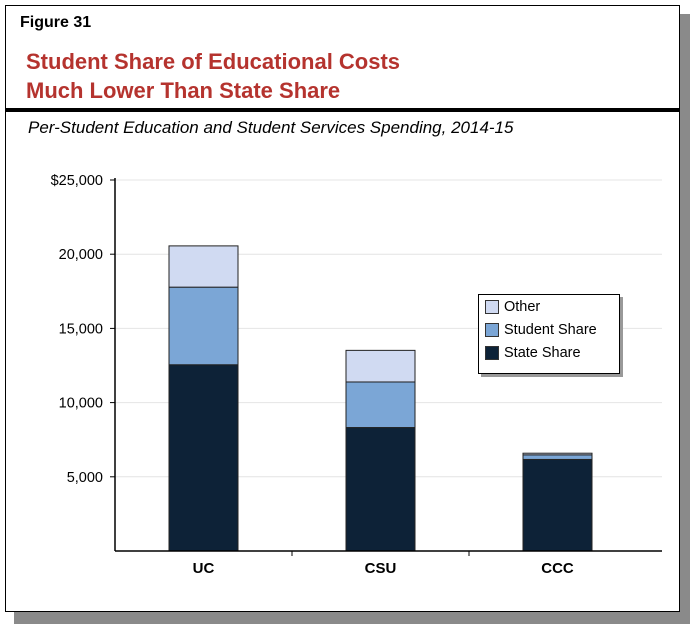  I want to click on y-tick-label: 10,000, so click(81, 404).